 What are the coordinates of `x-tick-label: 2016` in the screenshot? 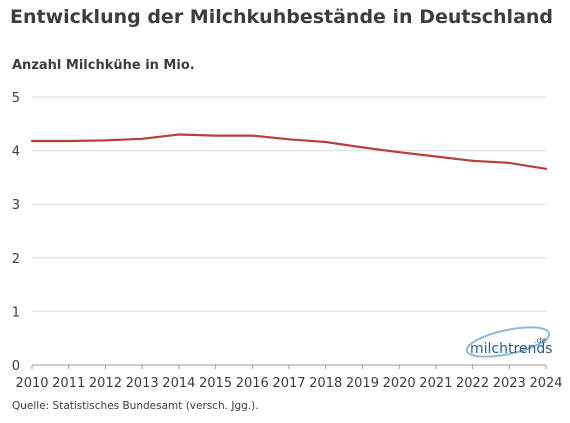 It's located at (252, 383).